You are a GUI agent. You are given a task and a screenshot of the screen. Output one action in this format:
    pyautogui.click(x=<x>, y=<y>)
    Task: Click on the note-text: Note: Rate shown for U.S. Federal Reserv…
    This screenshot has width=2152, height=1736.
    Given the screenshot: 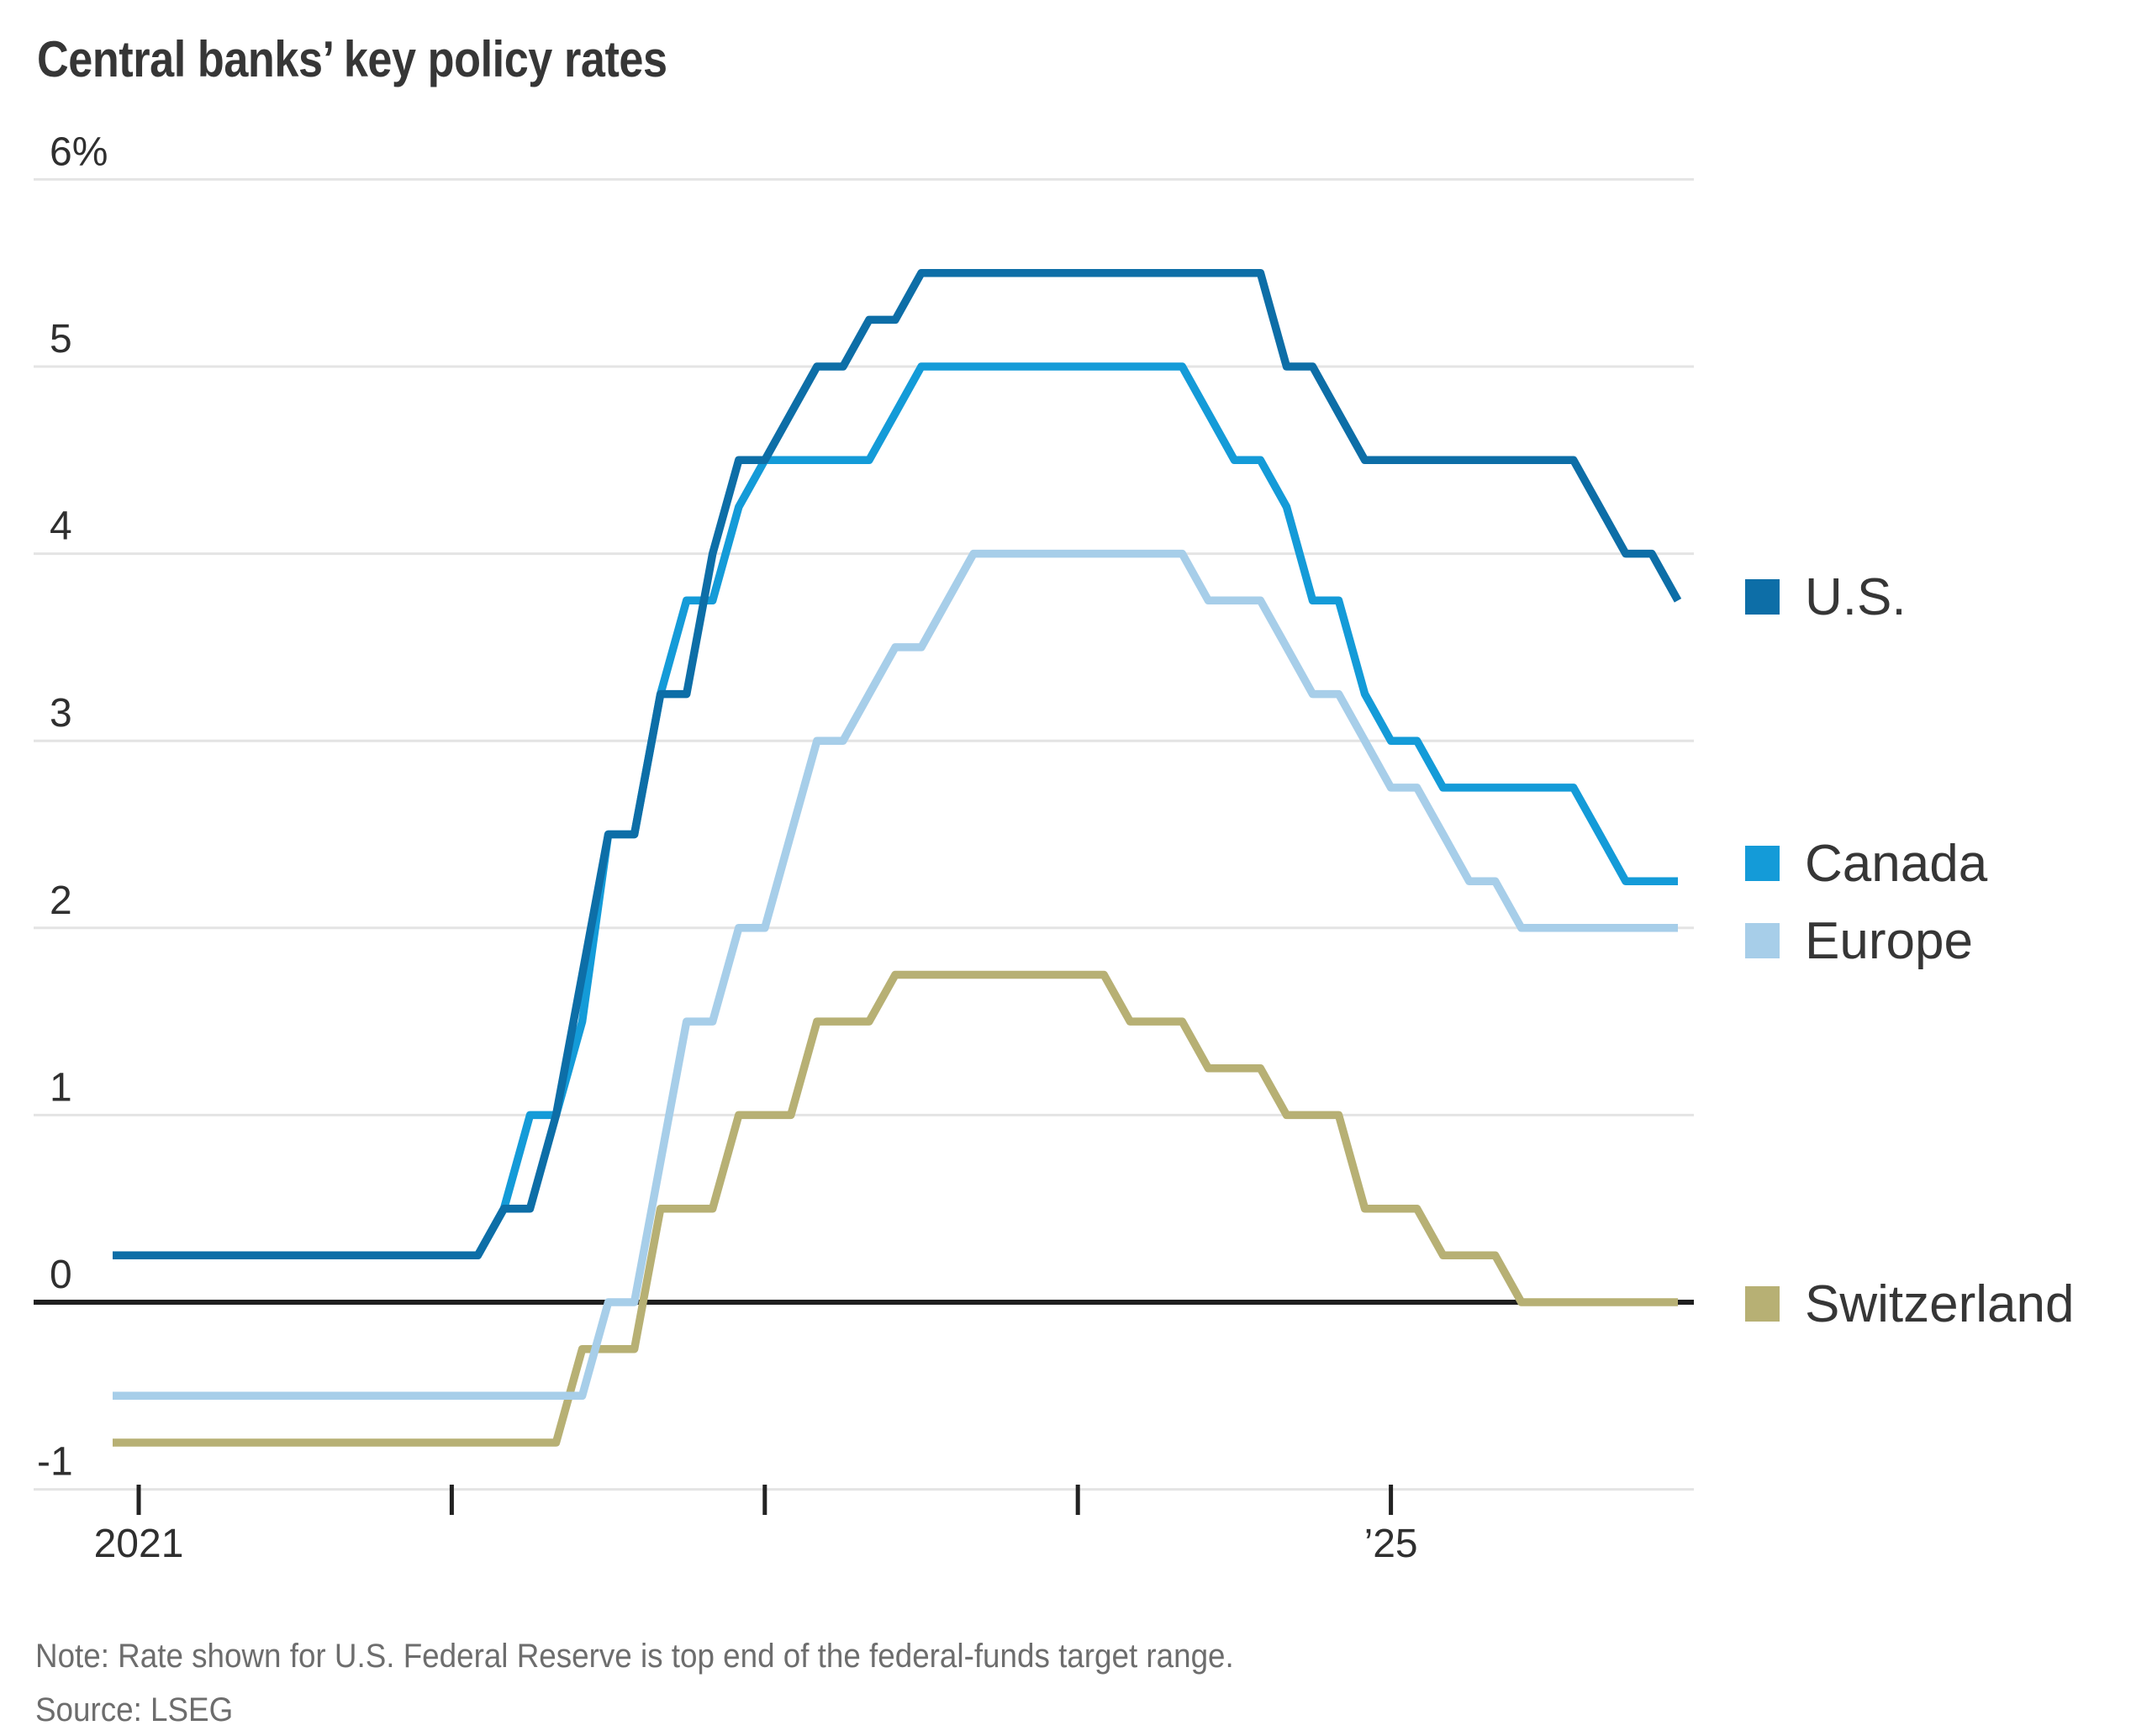 What is the action you would take?
    pyautogui.click(x=634, y=1656)
    